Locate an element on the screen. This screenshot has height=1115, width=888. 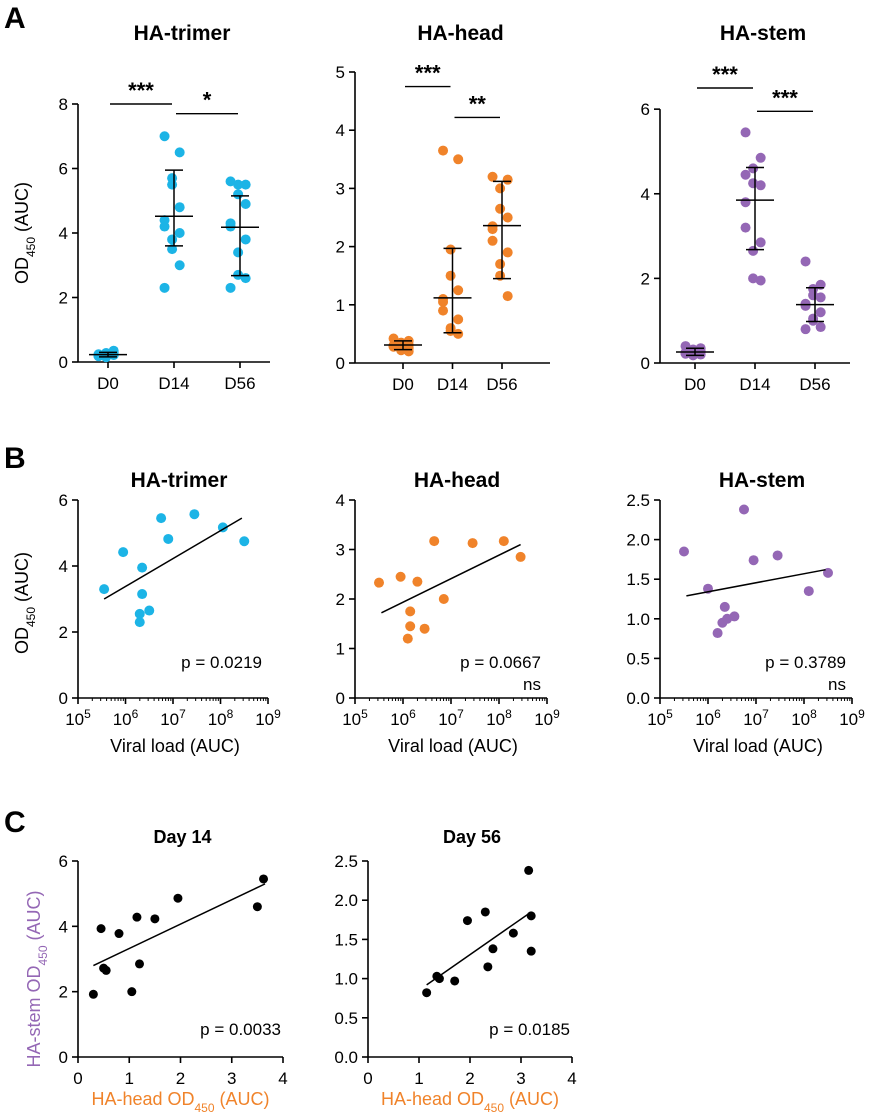
C1-y-axis-label-part: 450 is located at coordinates (43, 955).